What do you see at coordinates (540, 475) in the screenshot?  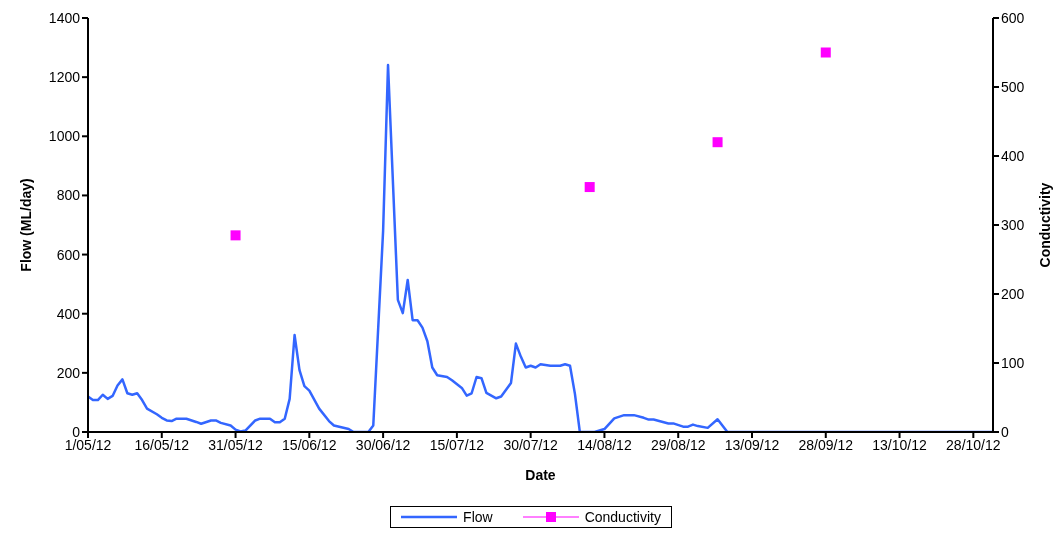 I see `x-axis-title: Date` at bounding box center [540, 475].